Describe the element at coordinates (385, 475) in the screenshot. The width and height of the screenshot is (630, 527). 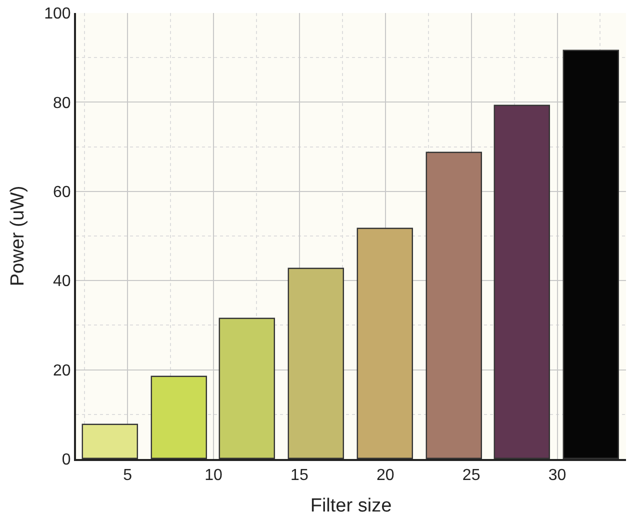
I see `x-tick-label: 20` at that location.